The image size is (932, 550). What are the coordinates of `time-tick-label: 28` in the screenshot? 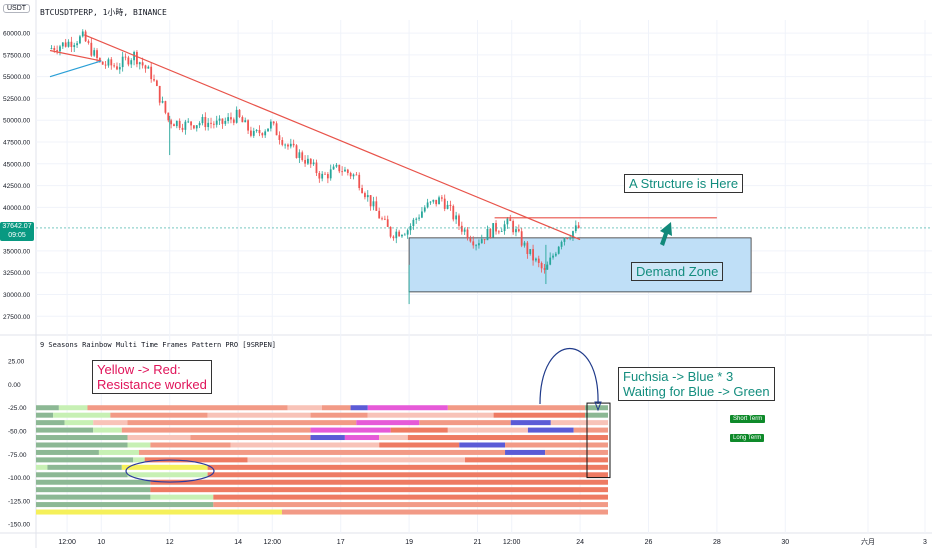 It's located at (717, 542).